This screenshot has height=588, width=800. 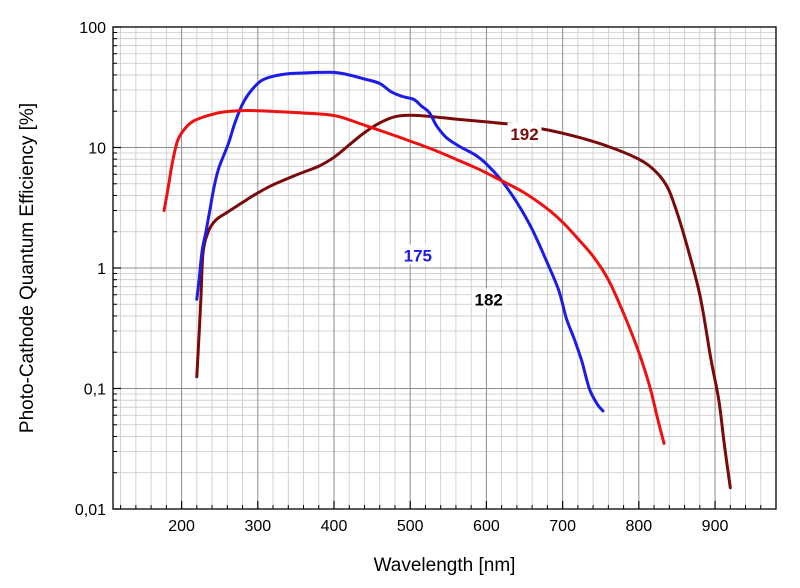 I want to click on y-tick-label: 0,01, so click(x=90, y=510).